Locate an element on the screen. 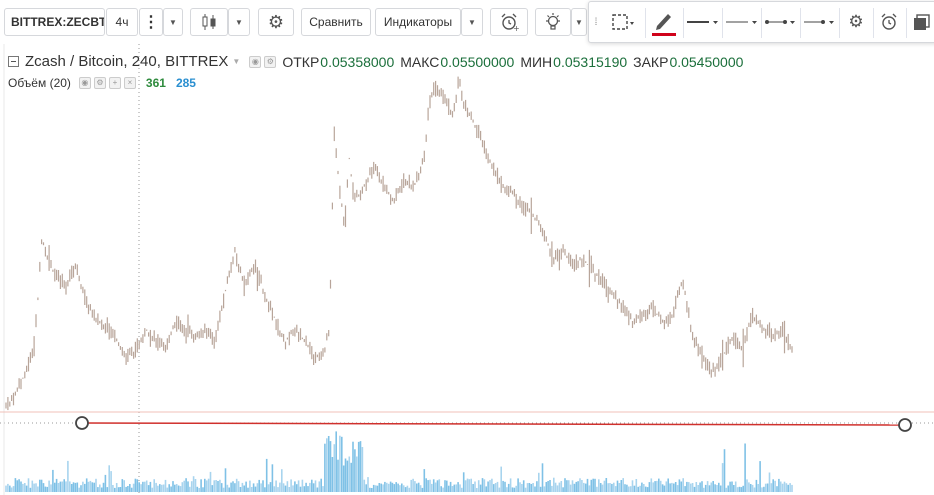 The width and height of the screenshot is (934, 495). alarm-clock-icon is located at coordinates (889, 21).